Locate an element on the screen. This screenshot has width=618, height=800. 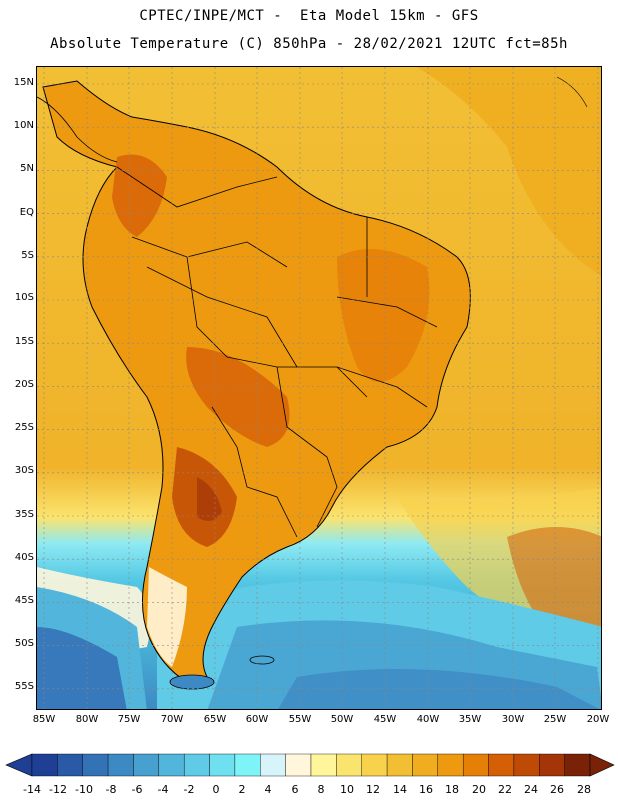
far-south-pacific is located at coordinates (82, 668).